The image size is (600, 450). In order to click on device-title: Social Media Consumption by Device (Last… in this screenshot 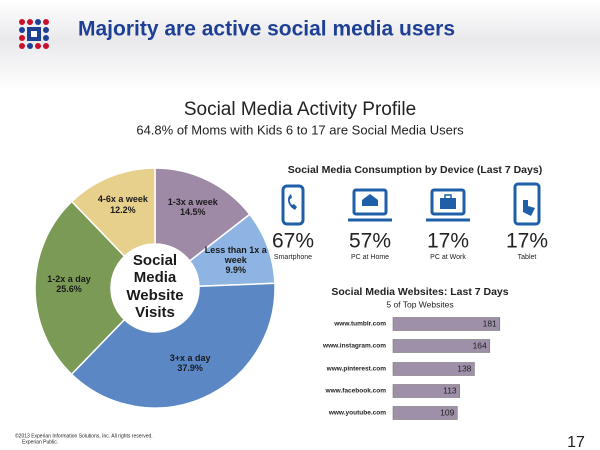, I will do `click(415, 170)`.